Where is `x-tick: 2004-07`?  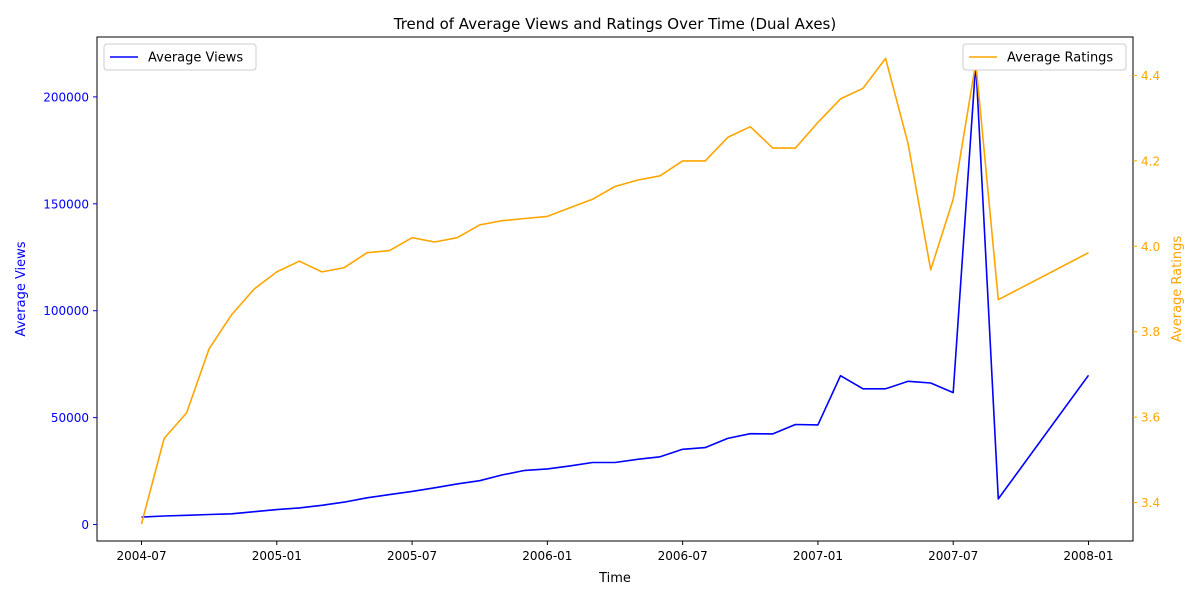 x-tick: 2004-07 is located at coordinates (141, 552).